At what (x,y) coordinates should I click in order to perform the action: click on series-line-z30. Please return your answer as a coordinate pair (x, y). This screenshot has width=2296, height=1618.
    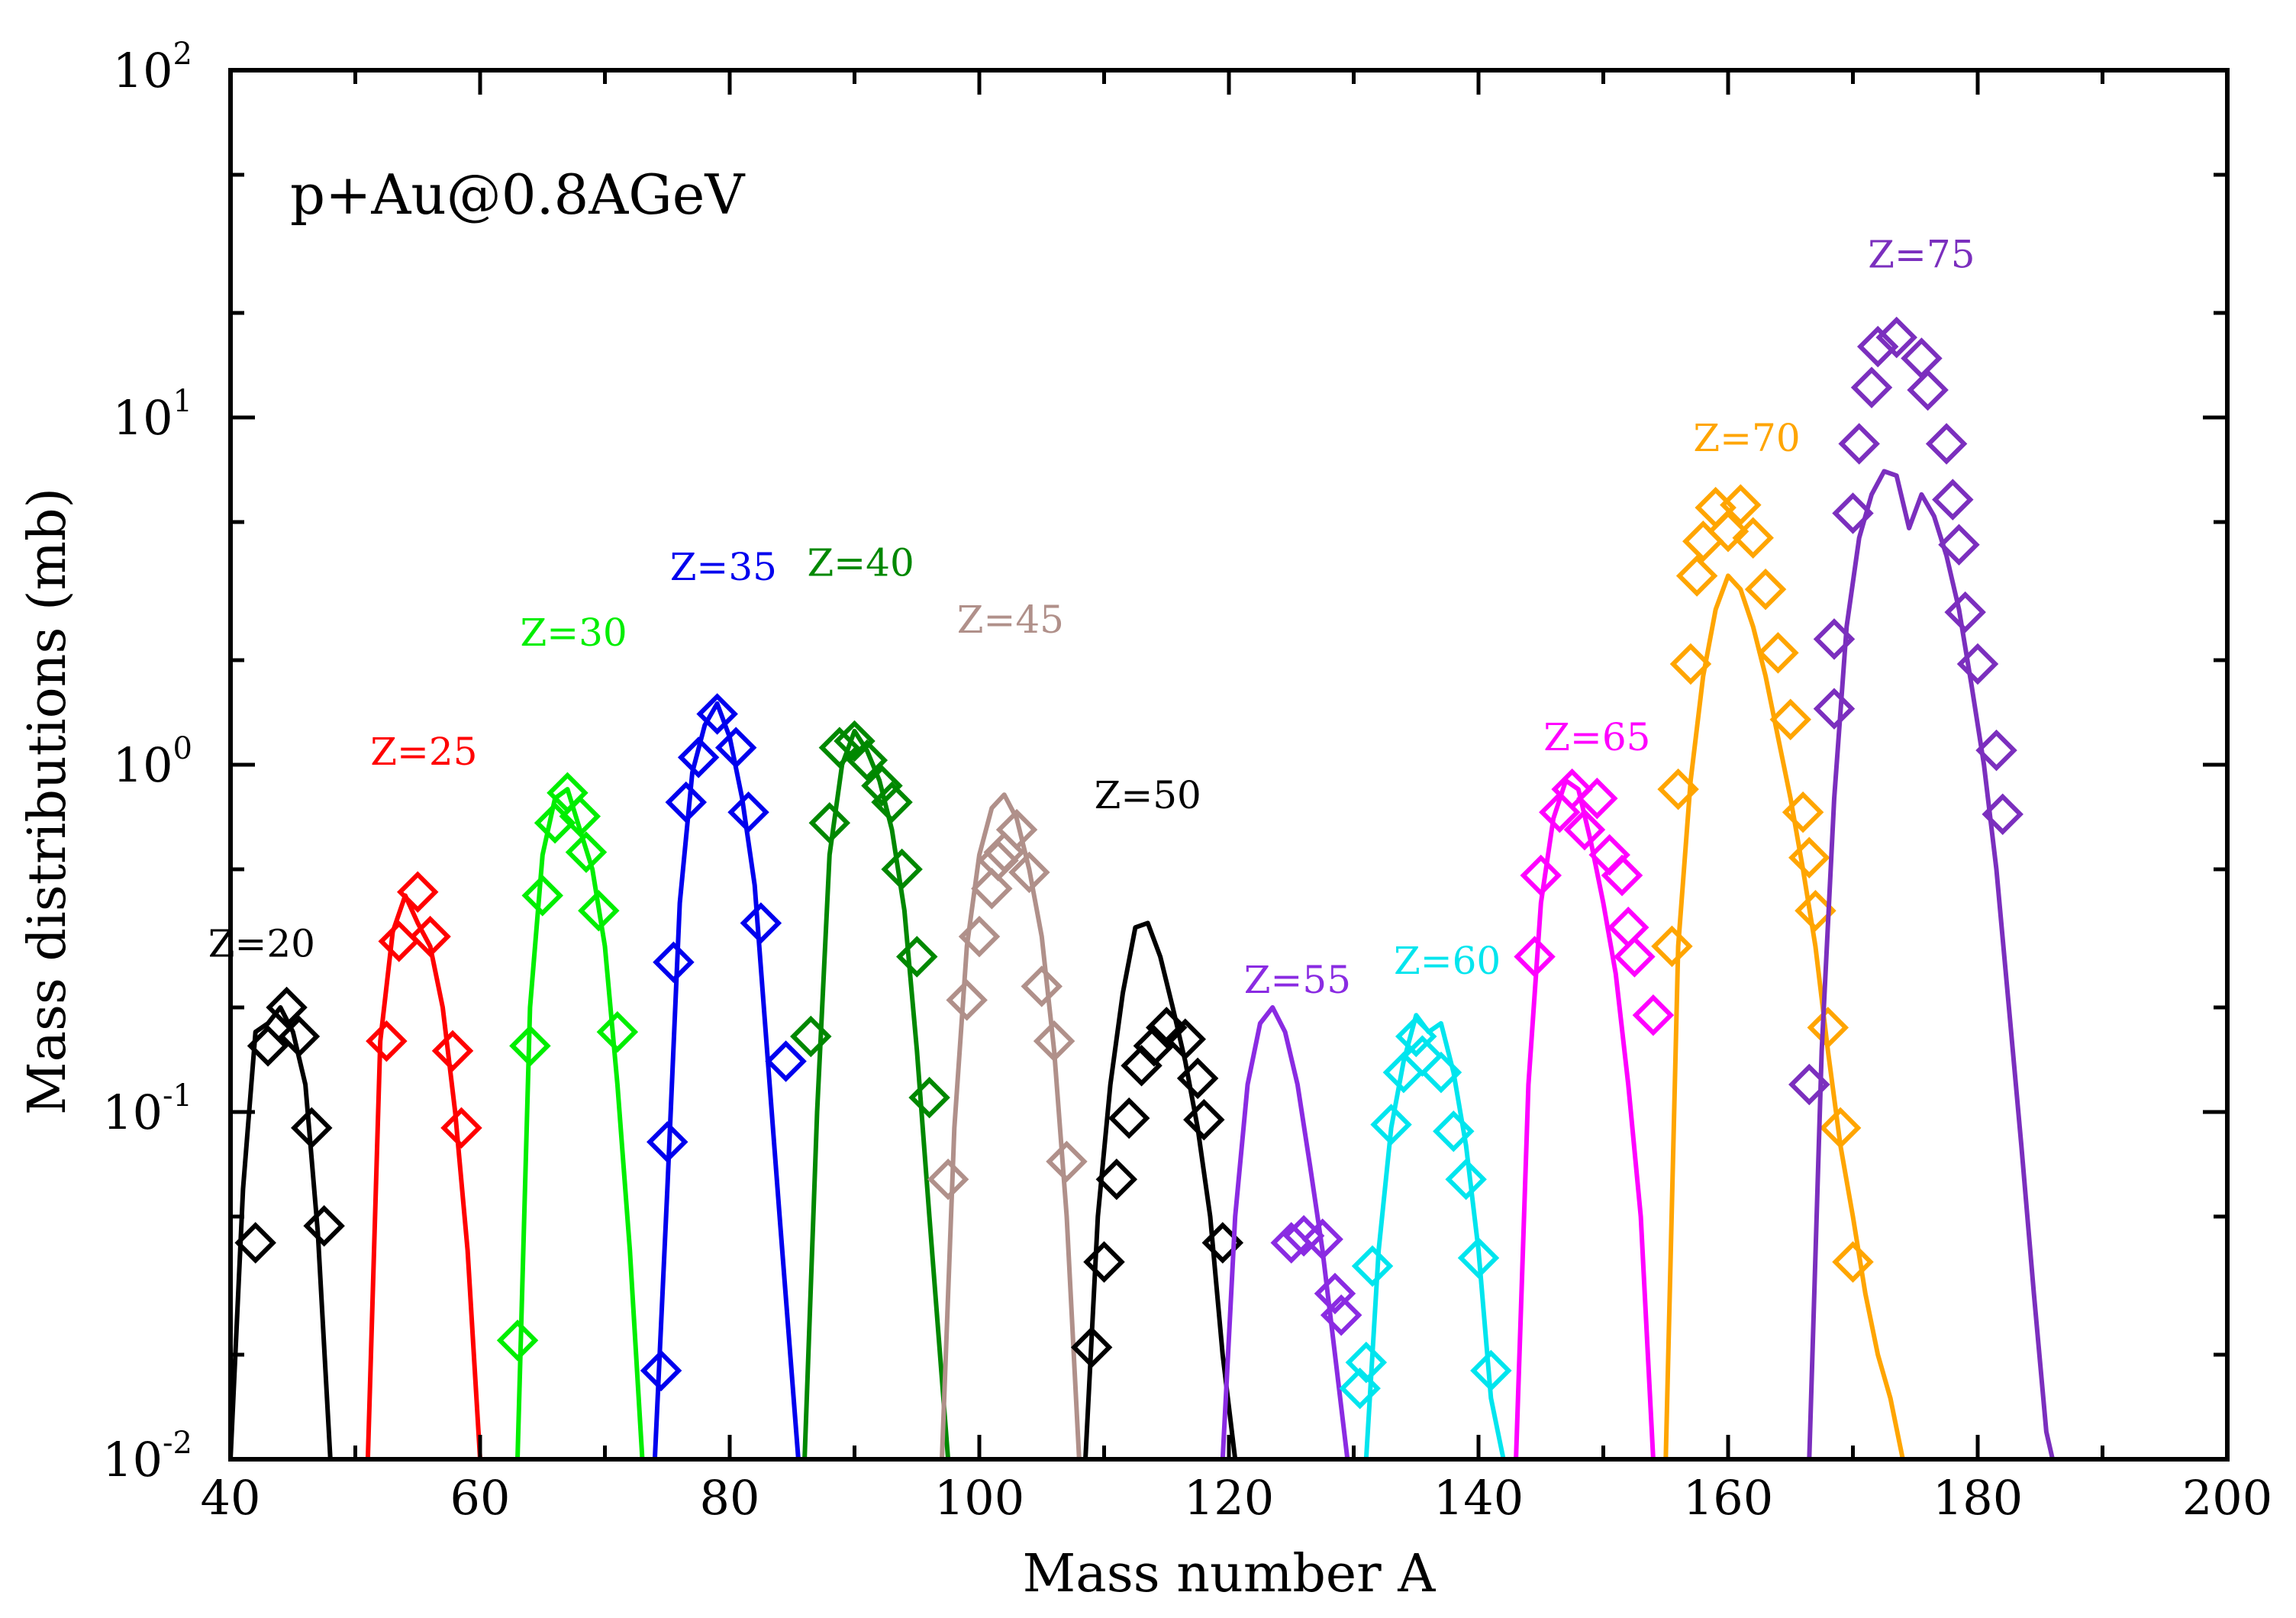
    Looking at the image, I should click on (580, 1123).